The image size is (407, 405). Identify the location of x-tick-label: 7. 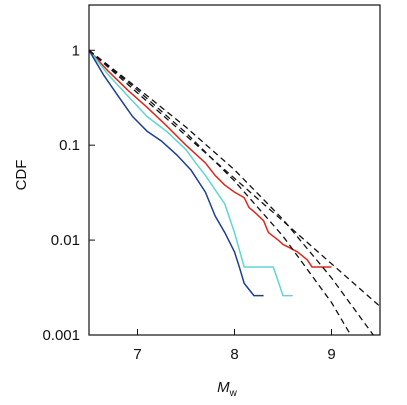
(137, 354).